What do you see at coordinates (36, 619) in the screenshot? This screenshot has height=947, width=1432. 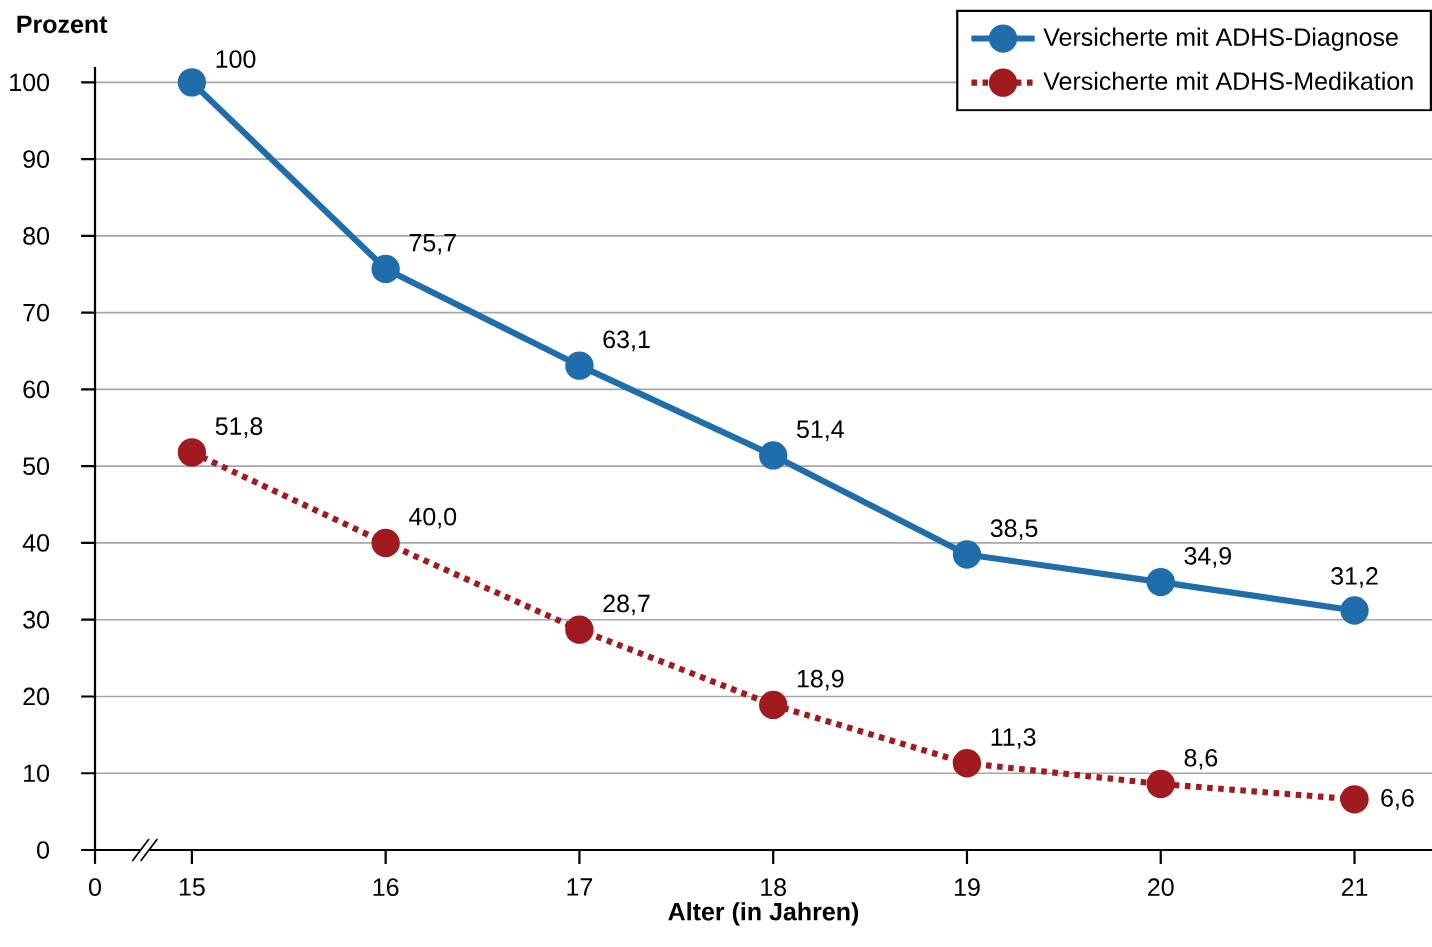 I see `y-tick-label: 30` at bounding box center [36, 619].